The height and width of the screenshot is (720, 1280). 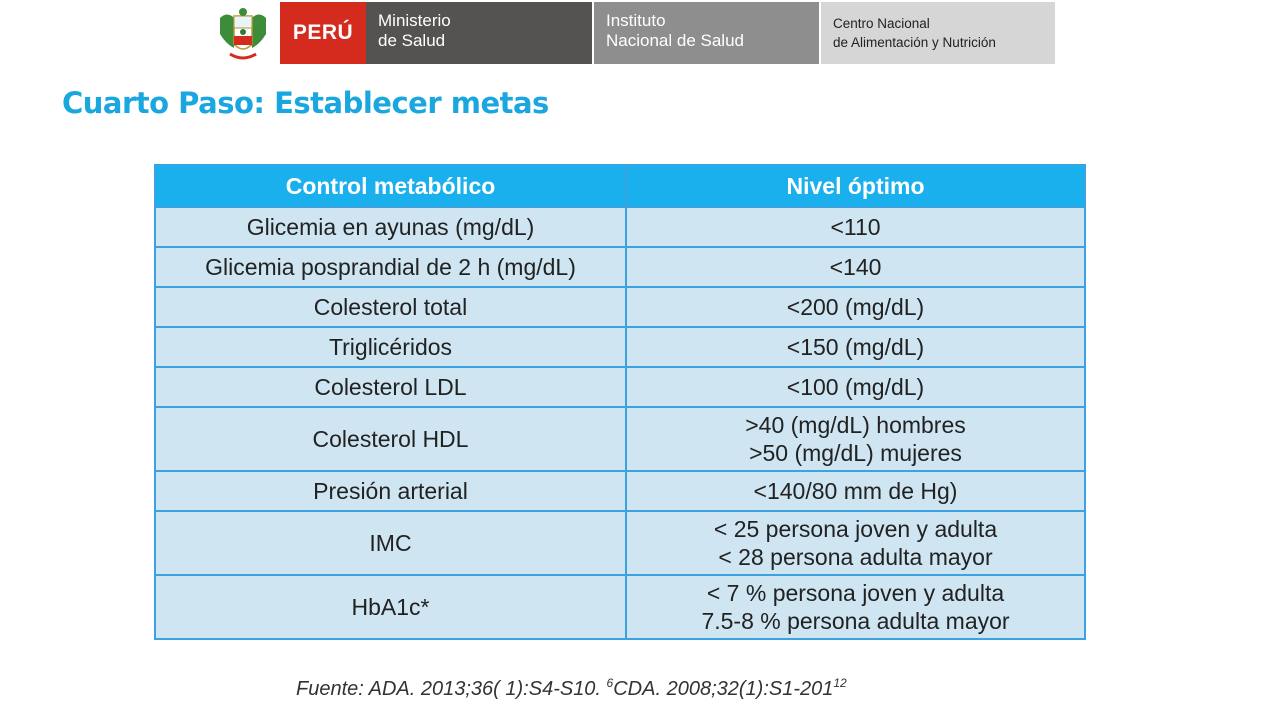 I want to click on level-cell: <150 (mg/dL), so click(x=855, y=347).